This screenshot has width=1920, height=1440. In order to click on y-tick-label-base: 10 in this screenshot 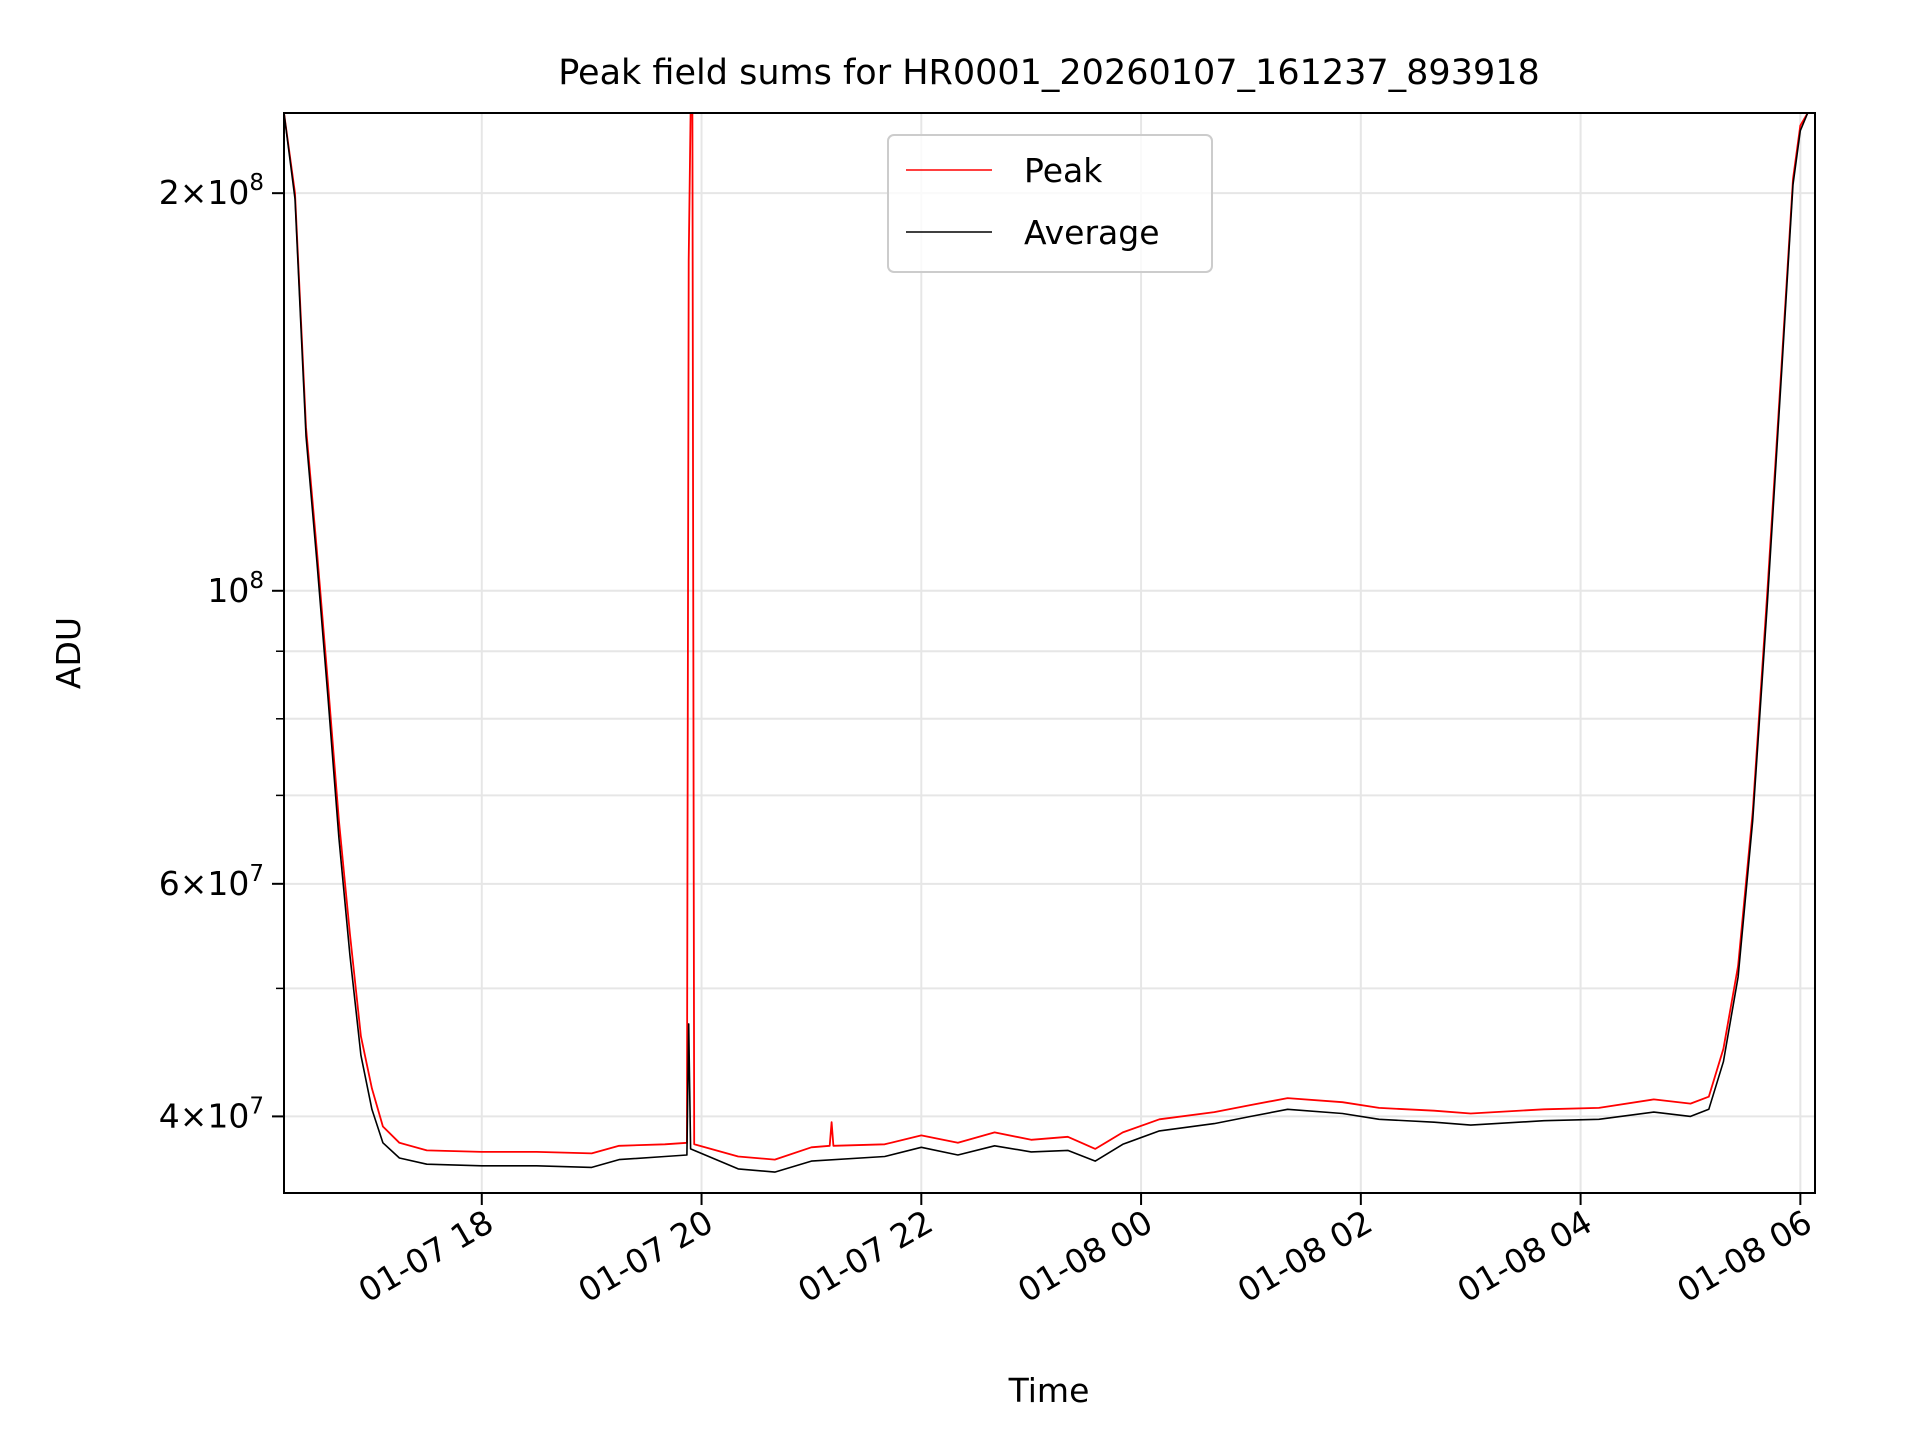, I will do `click(228, 590)`.